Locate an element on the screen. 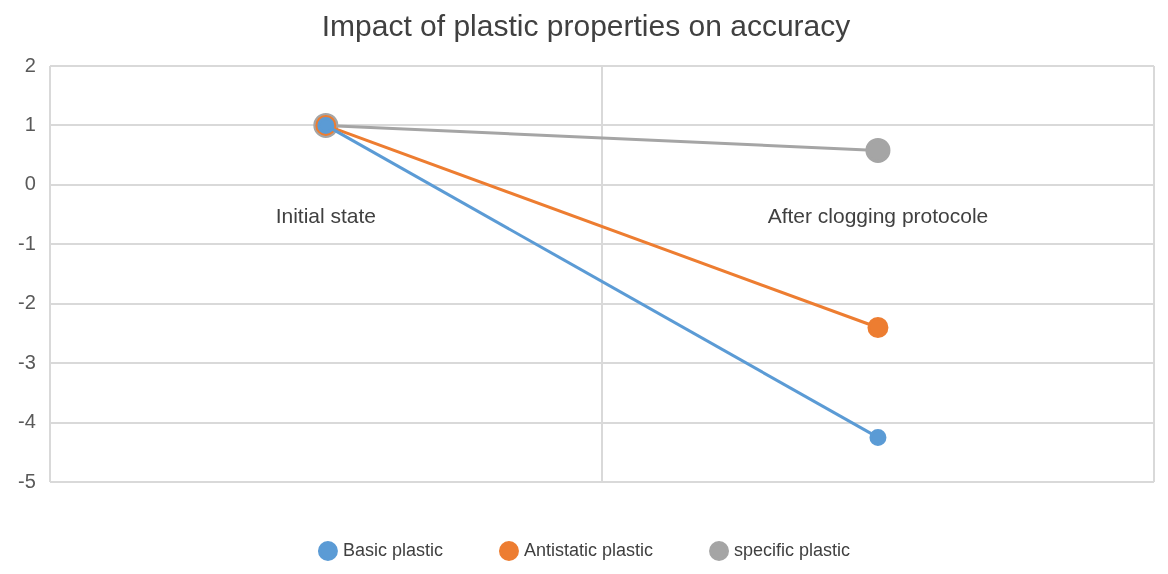  legend-label: specific plastic is located at coordinates (792, 549).